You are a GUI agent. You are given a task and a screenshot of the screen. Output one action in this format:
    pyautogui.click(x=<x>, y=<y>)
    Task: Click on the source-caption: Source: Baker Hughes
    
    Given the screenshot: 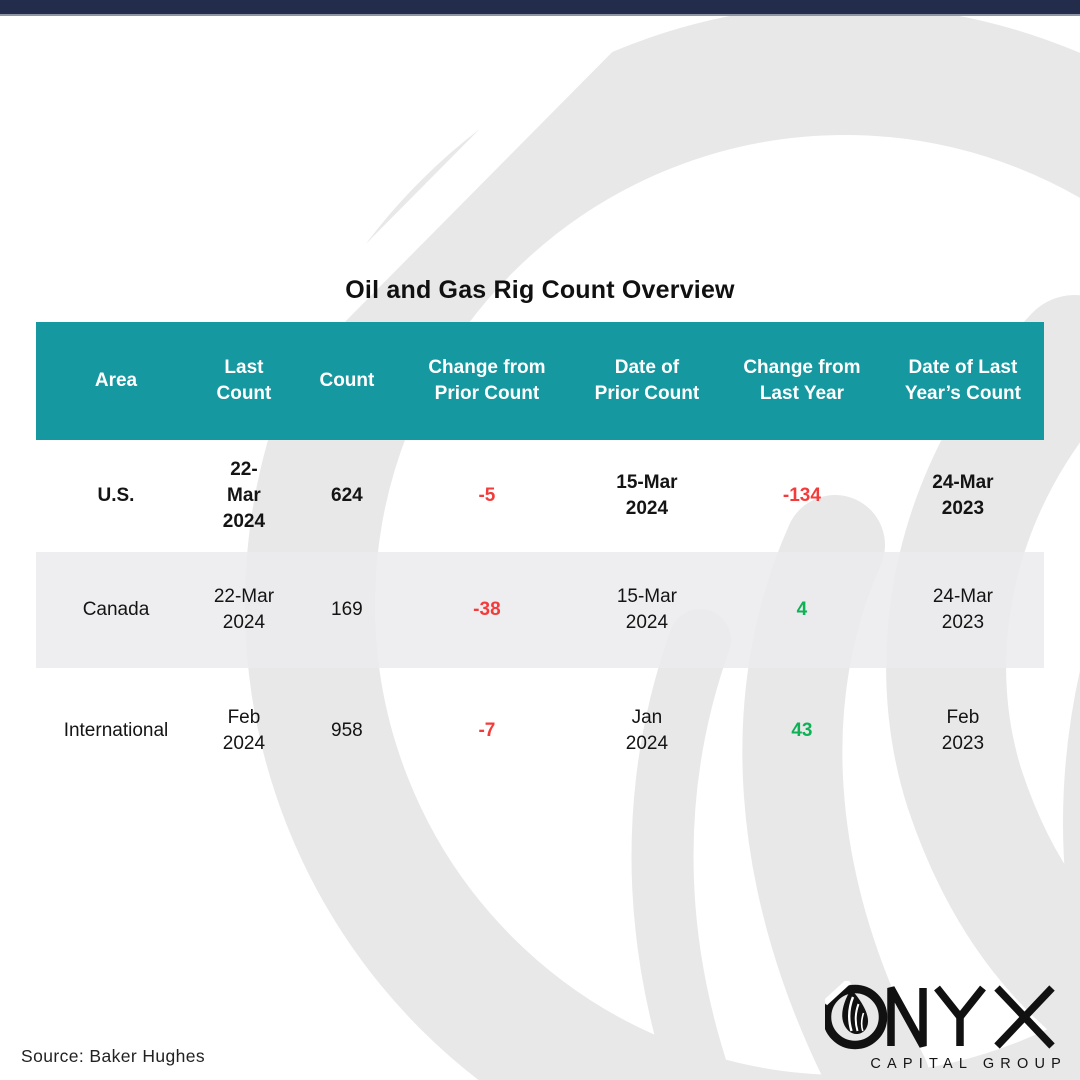 What is the action you would take?
    pyautogui.click(x=113, y=1056)
    